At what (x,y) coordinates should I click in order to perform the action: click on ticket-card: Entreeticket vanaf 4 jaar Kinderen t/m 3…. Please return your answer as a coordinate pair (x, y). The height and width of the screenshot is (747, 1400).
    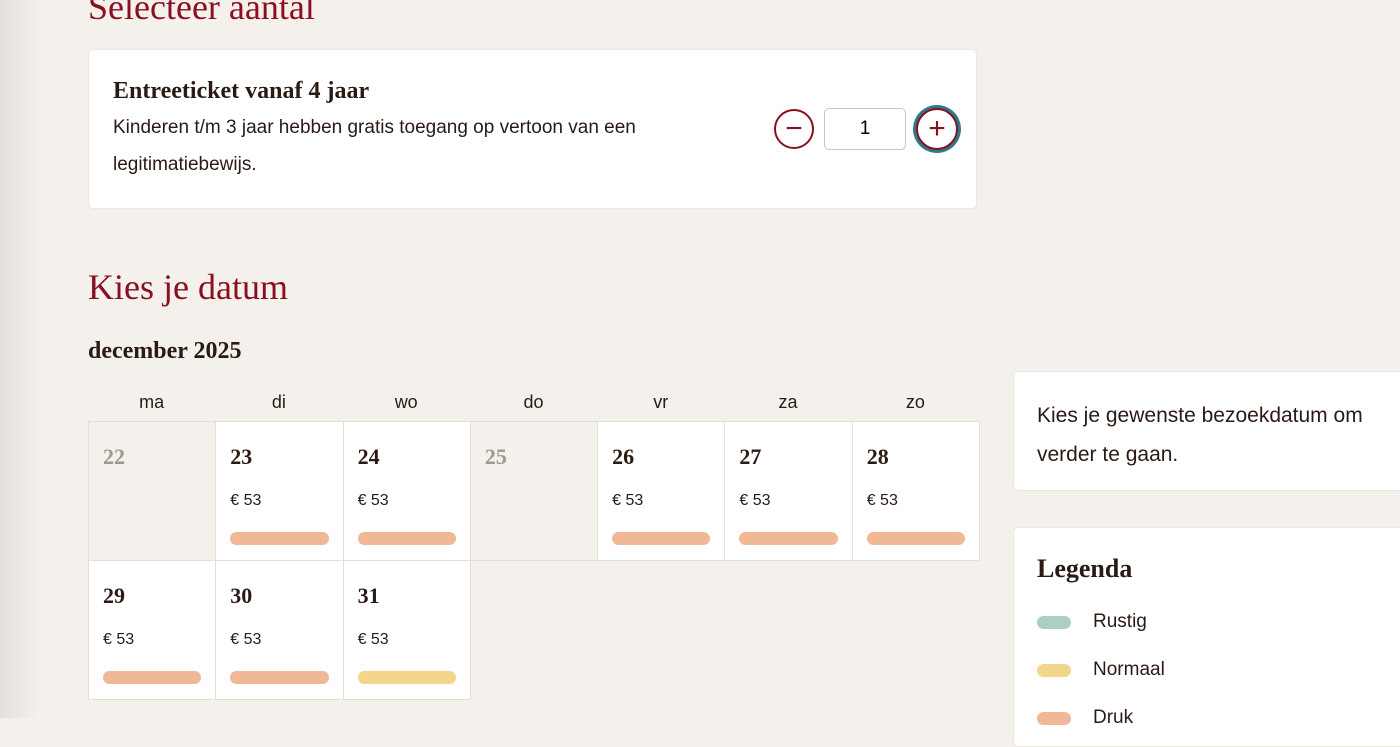
    Looking at the image, I should click on (532, 129).